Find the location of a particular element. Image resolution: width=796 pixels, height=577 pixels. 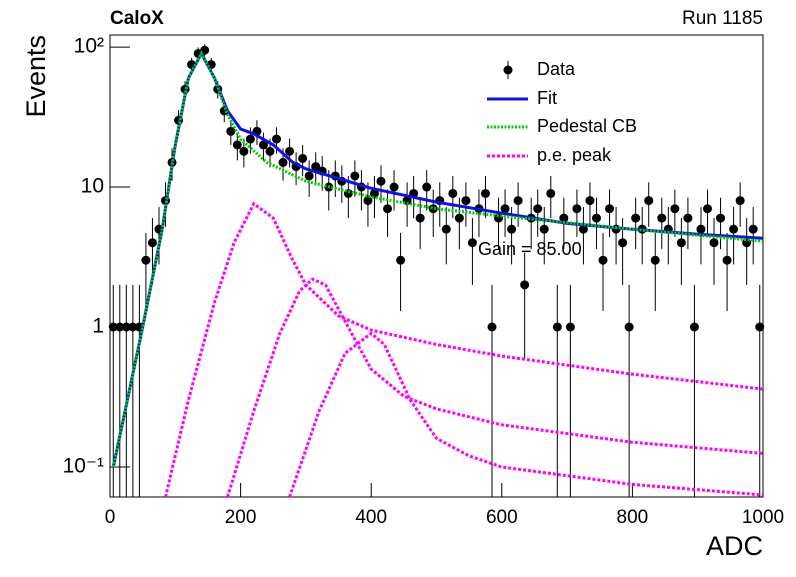

x-tick-label: 1000 is located at coordinates (763, 517).